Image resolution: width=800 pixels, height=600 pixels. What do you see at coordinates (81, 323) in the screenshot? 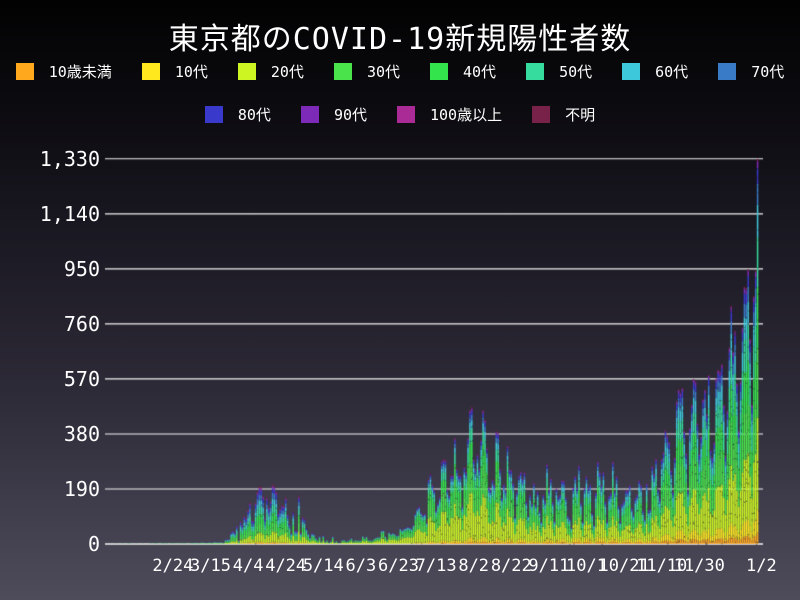
I see `y-tick-label: 760` at bounding box center [81, 323].